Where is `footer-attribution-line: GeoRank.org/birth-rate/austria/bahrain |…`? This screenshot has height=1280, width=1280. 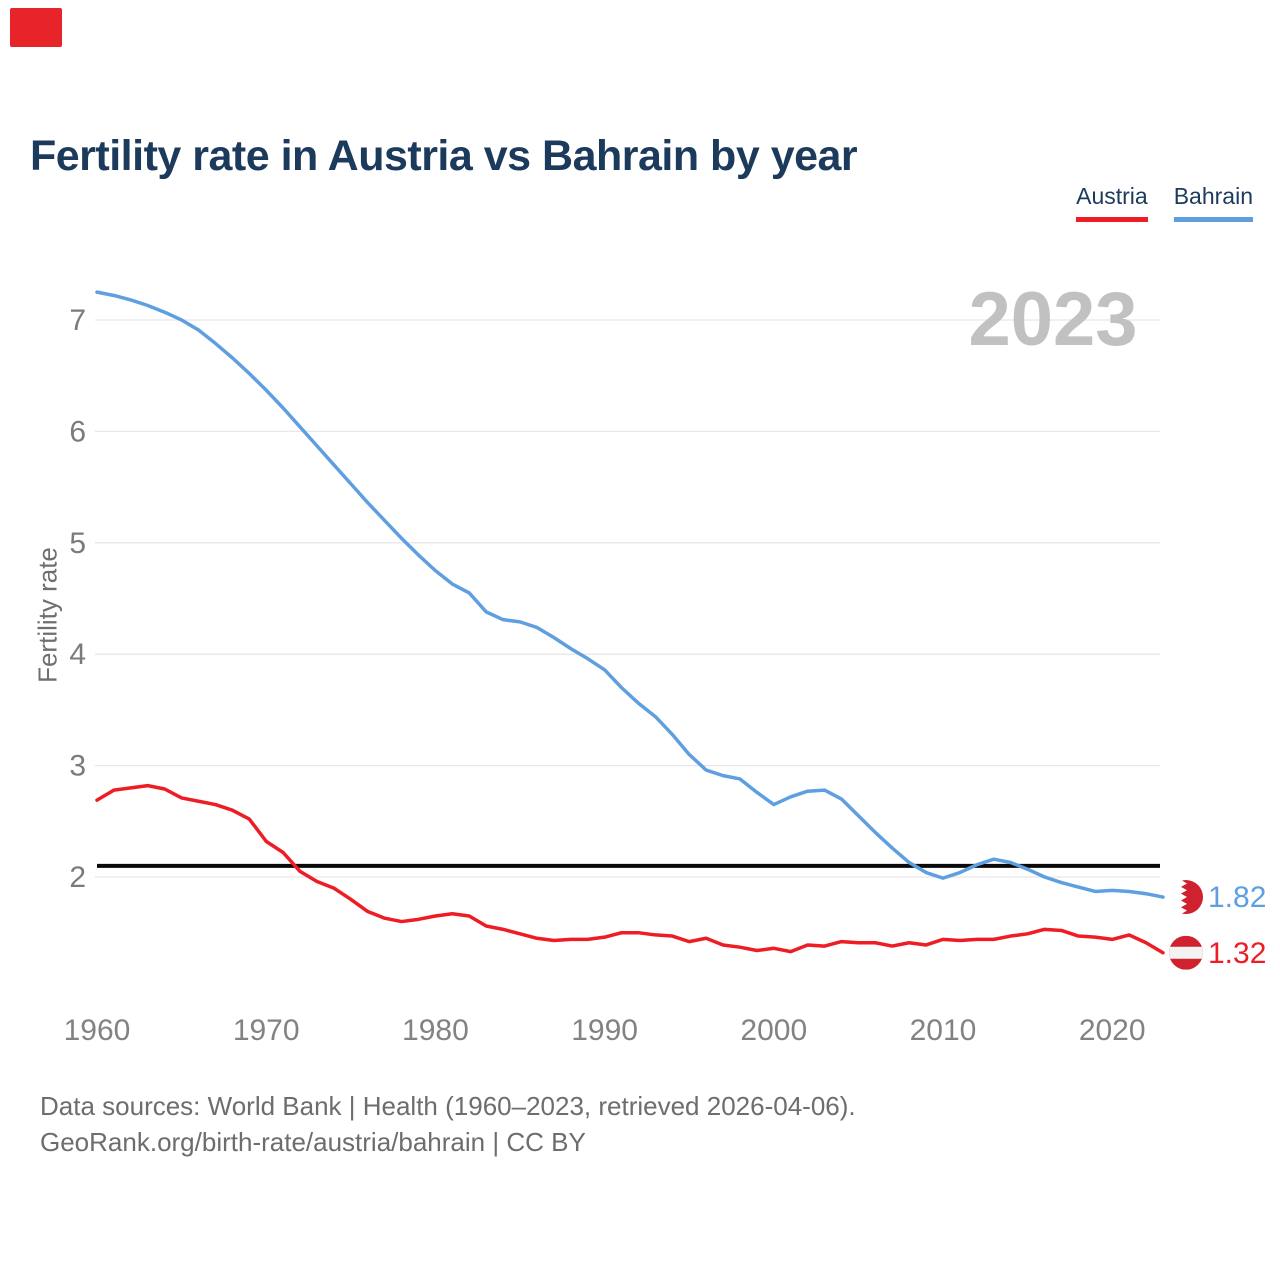
footer-attribution-line: GeoRank.org/birth-rate/austria/bahrain |… is located at coordinates (313, 1142).